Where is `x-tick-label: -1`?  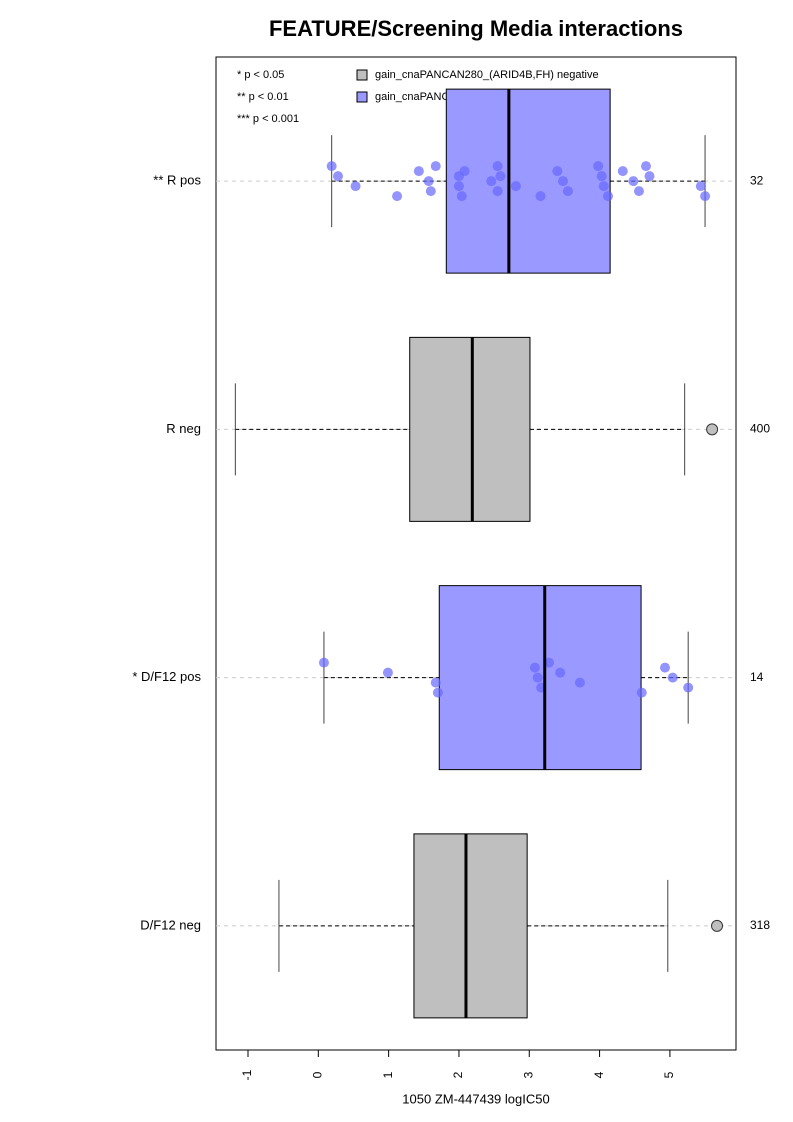 x-tick-label: -1 is located at coordinates (247, 1074).